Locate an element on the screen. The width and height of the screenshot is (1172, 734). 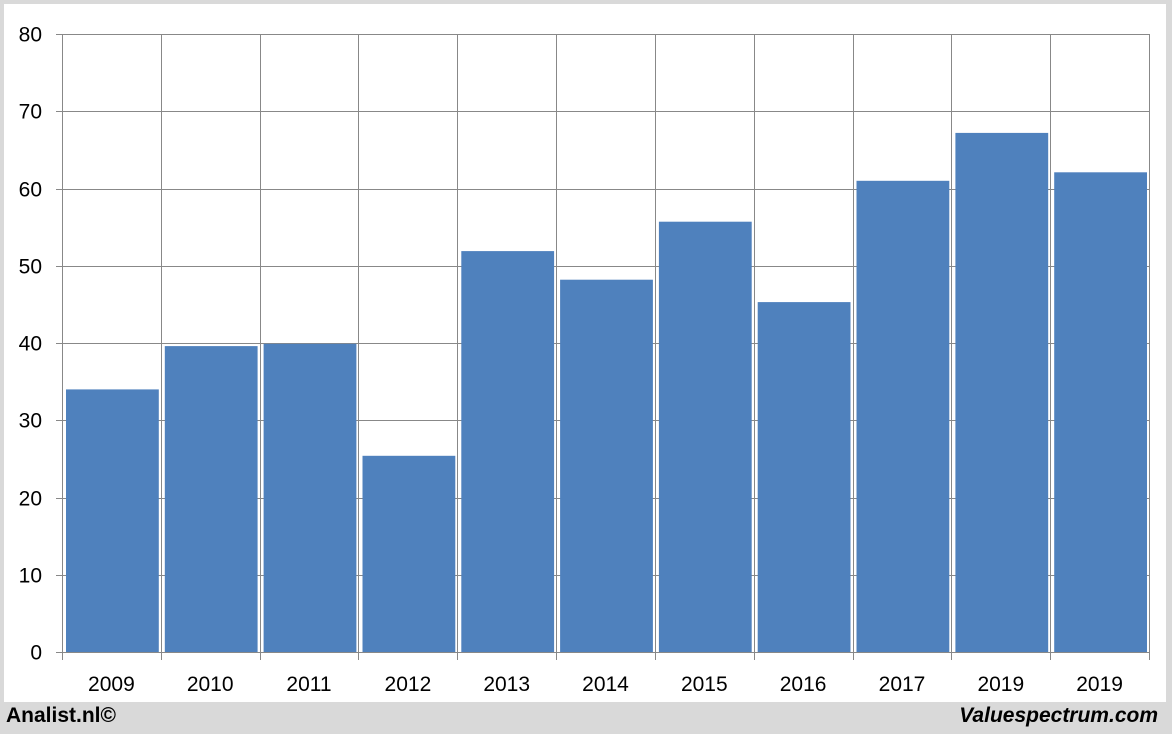
x-tick-label: 2014 is located at coordinates (605, 684).